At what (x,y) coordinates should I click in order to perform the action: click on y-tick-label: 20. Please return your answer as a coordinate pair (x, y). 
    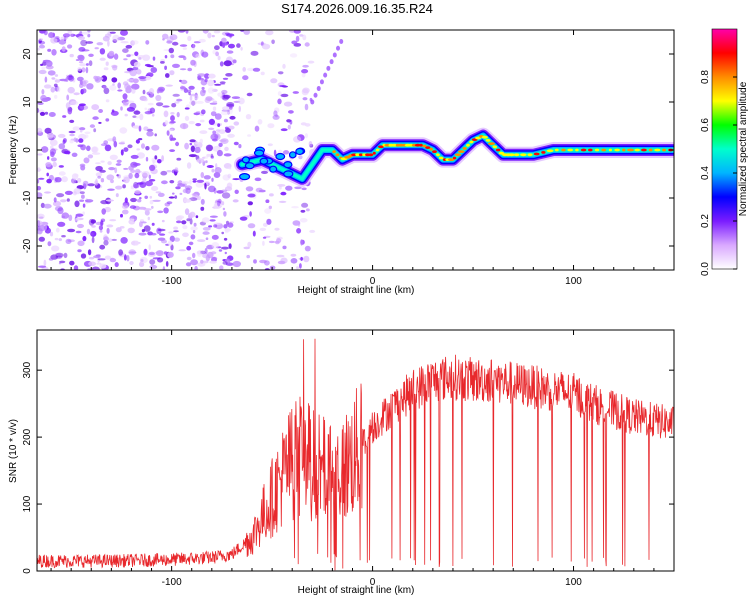
    Looking at the image, I should click on (27, 54).